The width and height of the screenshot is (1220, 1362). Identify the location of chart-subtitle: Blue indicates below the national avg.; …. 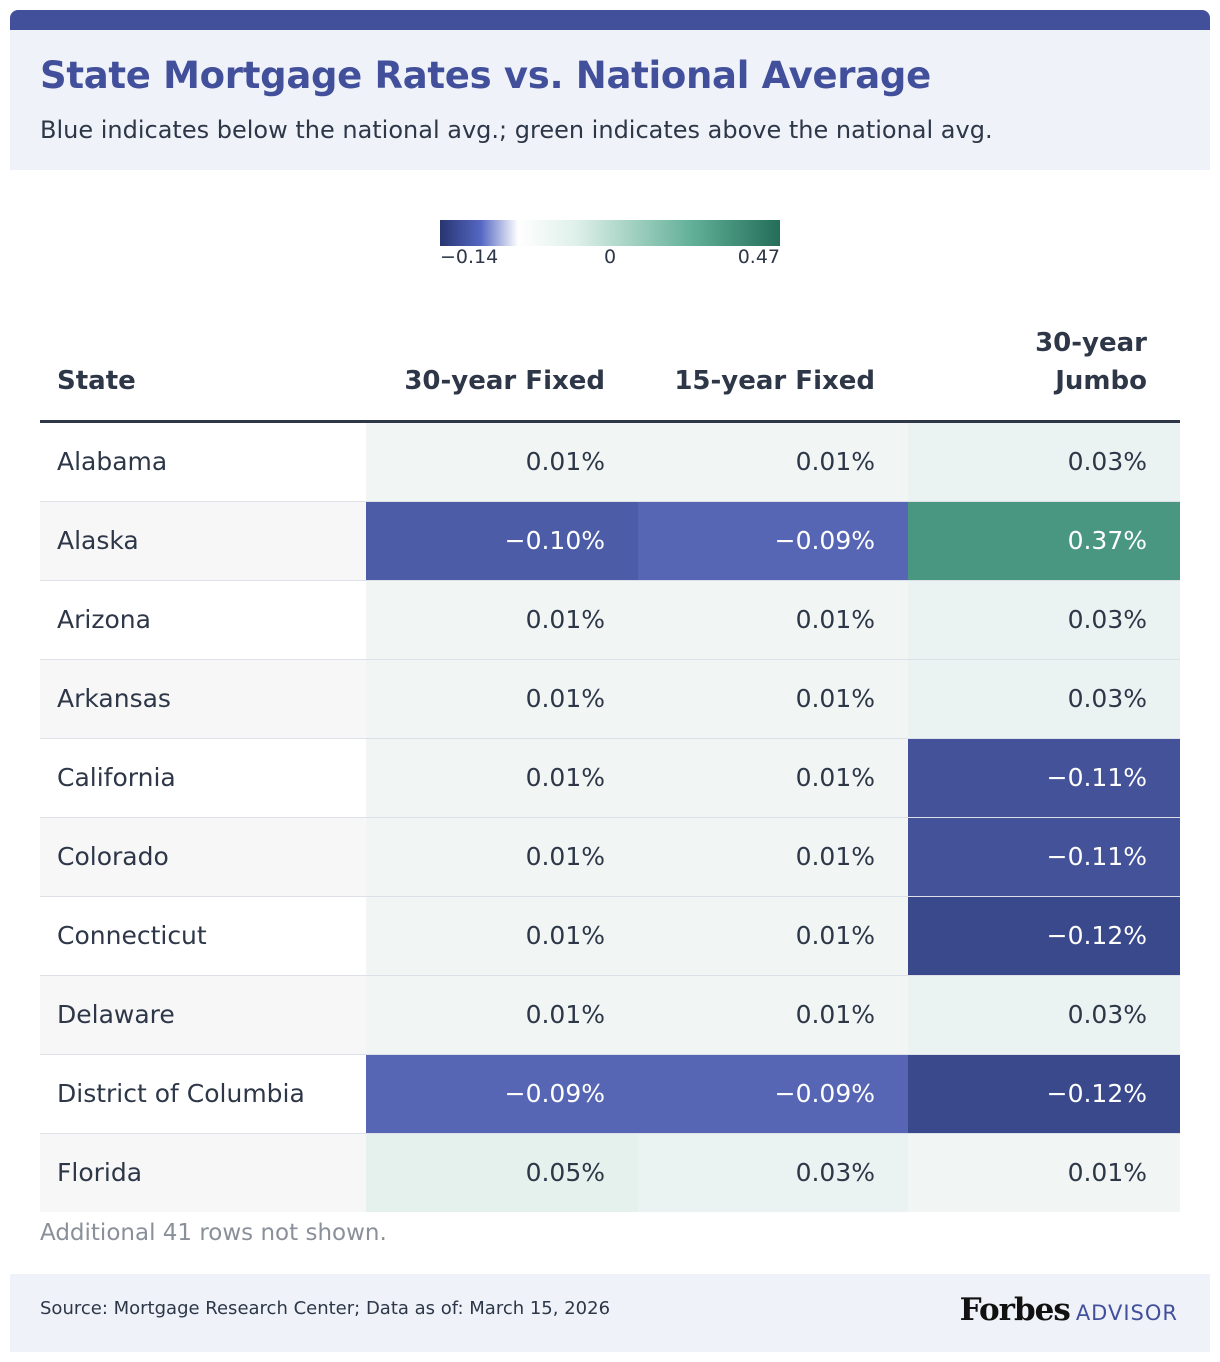
(516, 130).